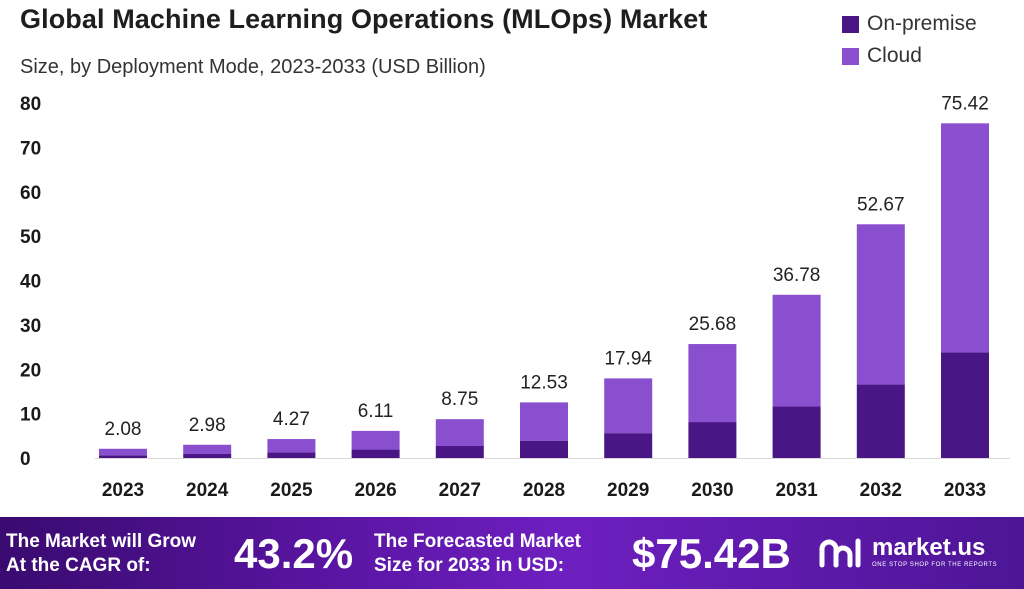 This screenshot has width=1024, height=589. I want to click on bar-cloud-2033, so click(965, 238).